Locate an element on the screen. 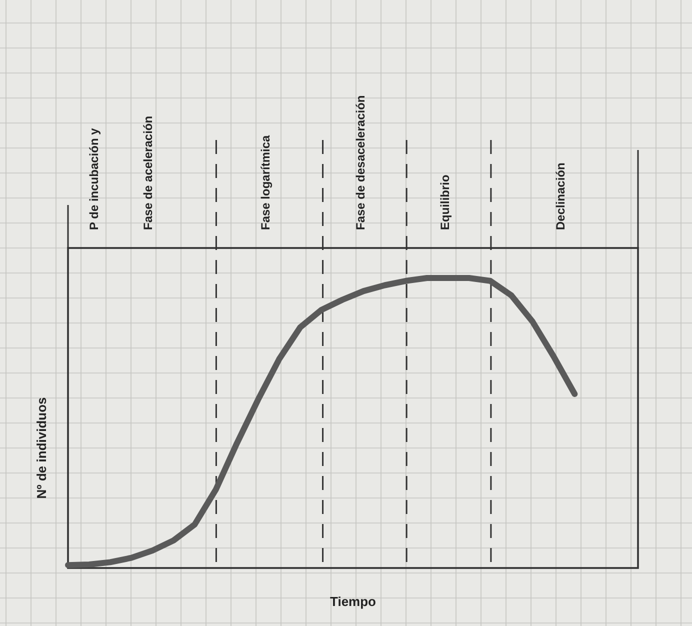  text: Fase de desaceleración is located at coordinates (361, 162).